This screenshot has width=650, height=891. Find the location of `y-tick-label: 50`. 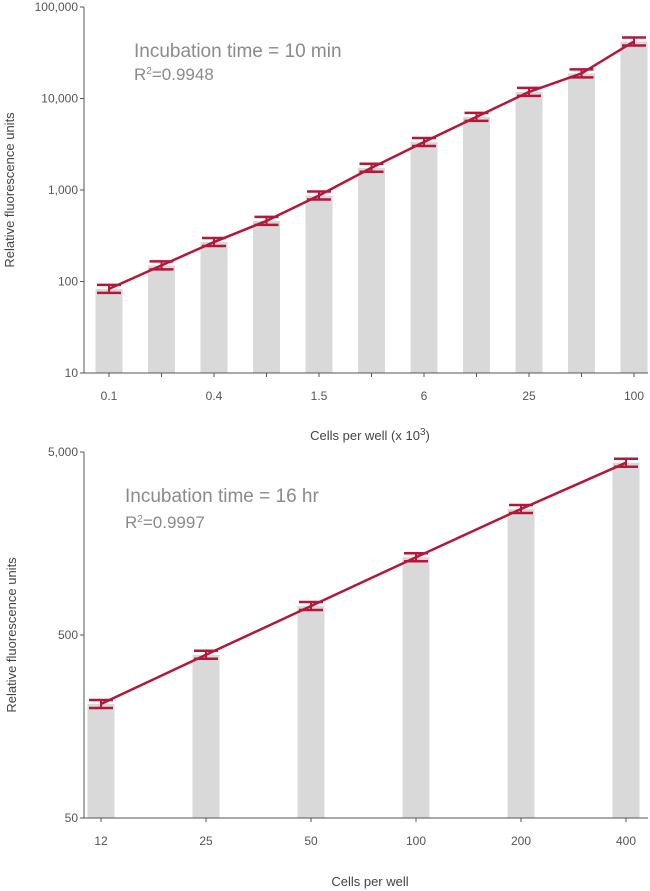

y-tick-label: 50 is located at coordinates (72, 818).